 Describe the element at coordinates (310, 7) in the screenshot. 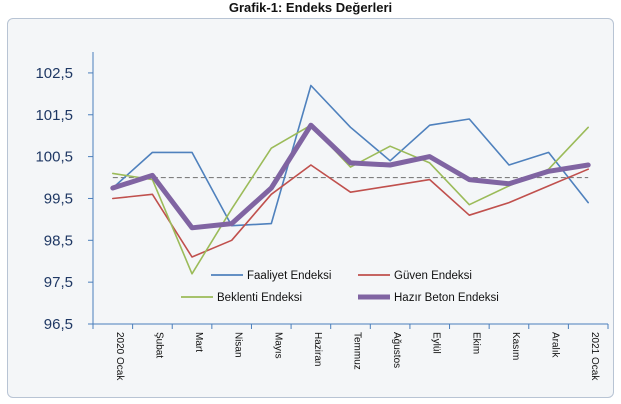

I see `chart-title: Grafik-1: Endeks Değerleri` at that location.